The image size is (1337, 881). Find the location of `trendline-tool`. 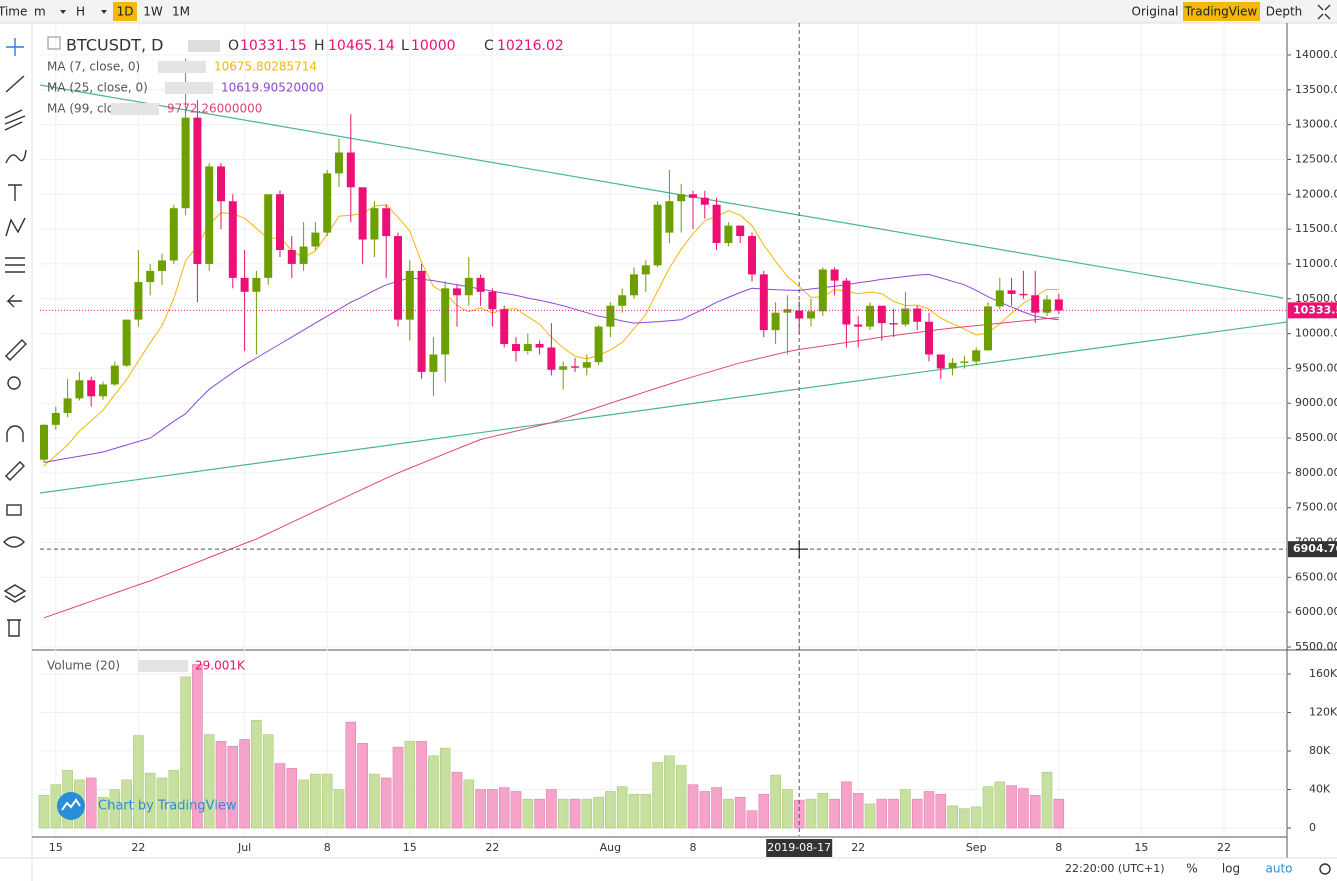

trendline-tool is located at coordinates (15, 84).